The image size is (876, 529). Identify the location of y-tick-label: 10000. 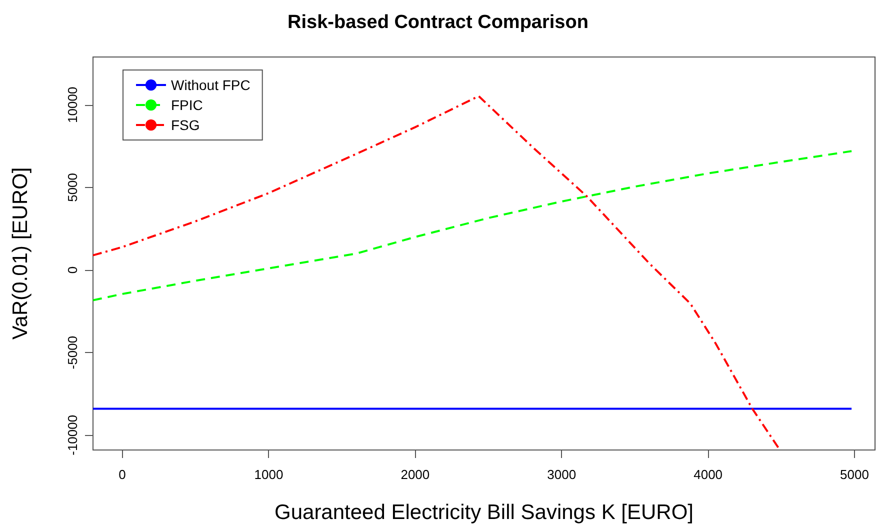
(72, 104).